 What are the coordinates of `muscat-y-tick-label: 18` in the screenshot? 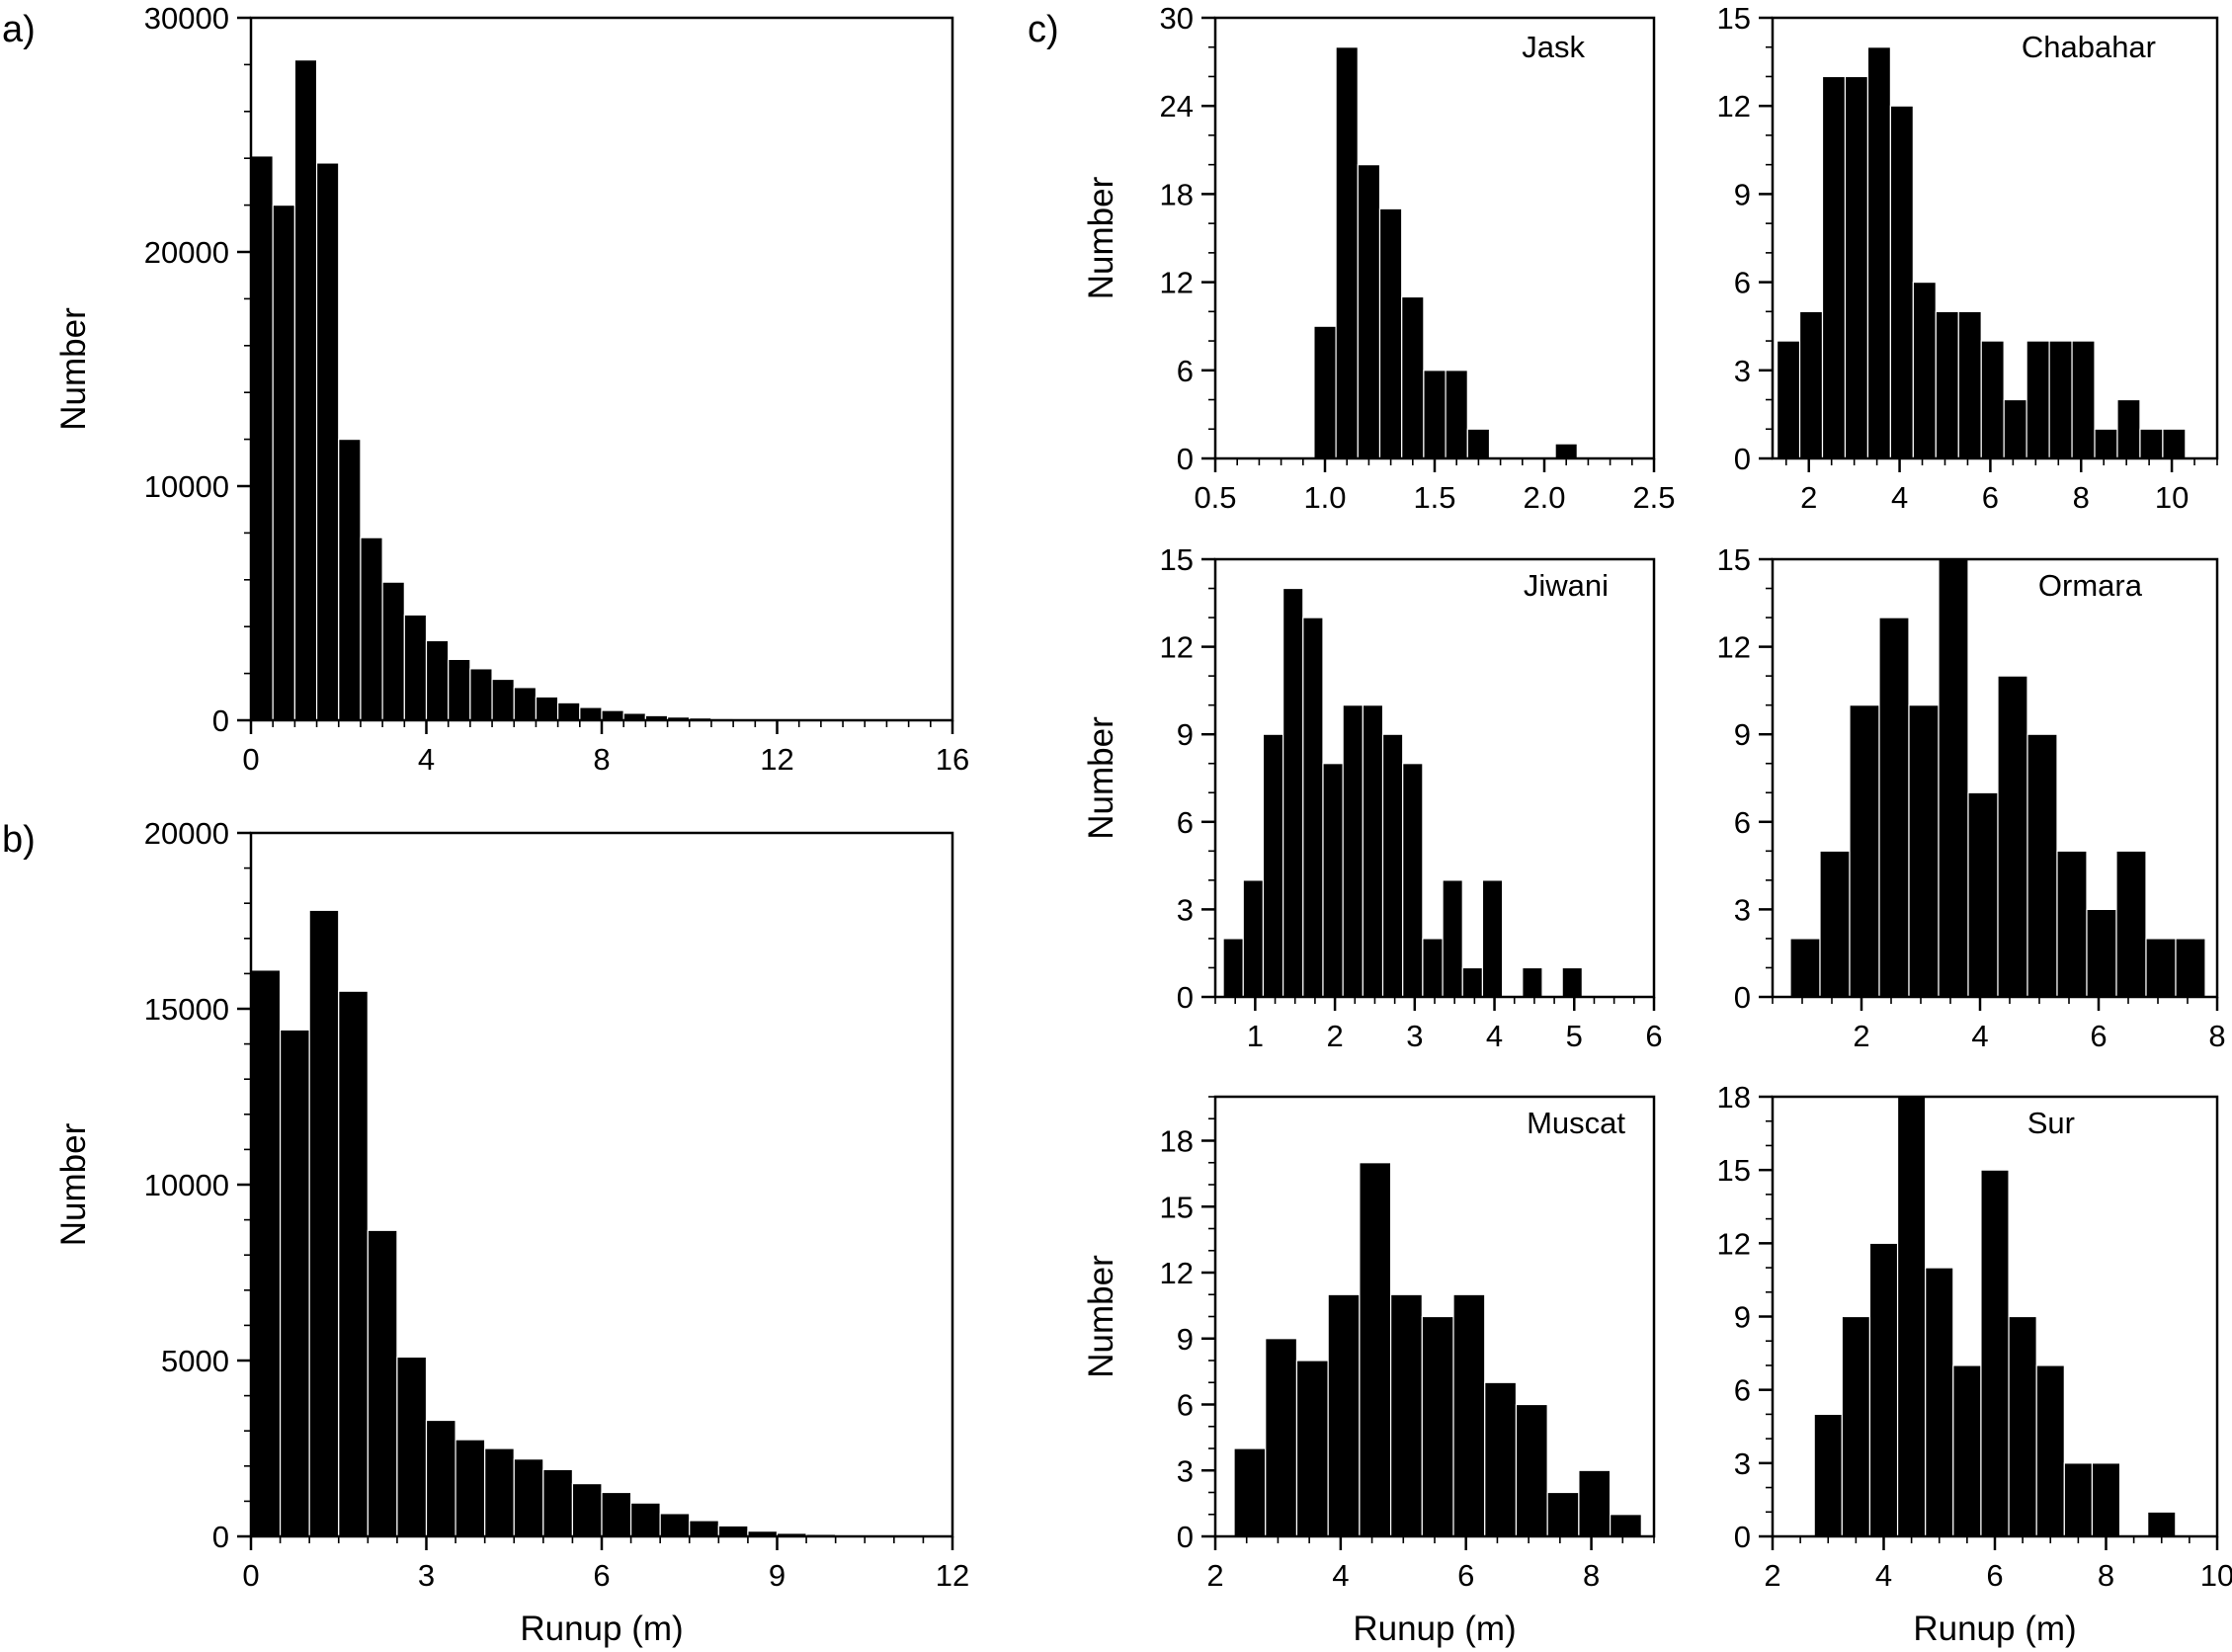 It's located at (1177, 1141).